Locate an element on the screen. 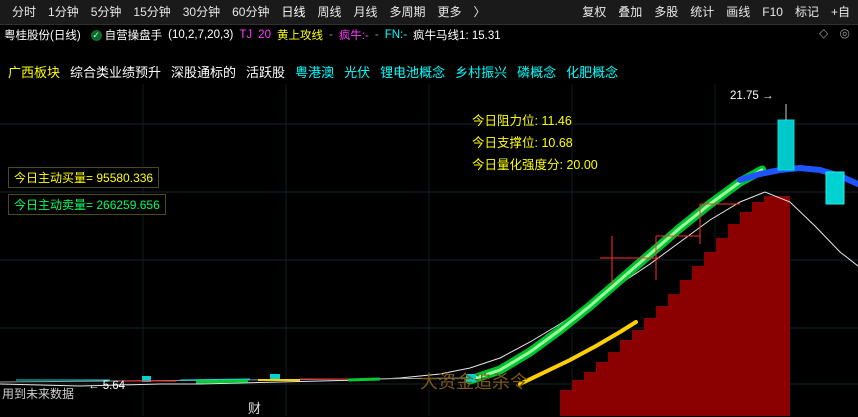  period-toolbar-right: 复权 叠加 多股 统计 画线 F10 标记 +自 is located at coordinates (716, 12).